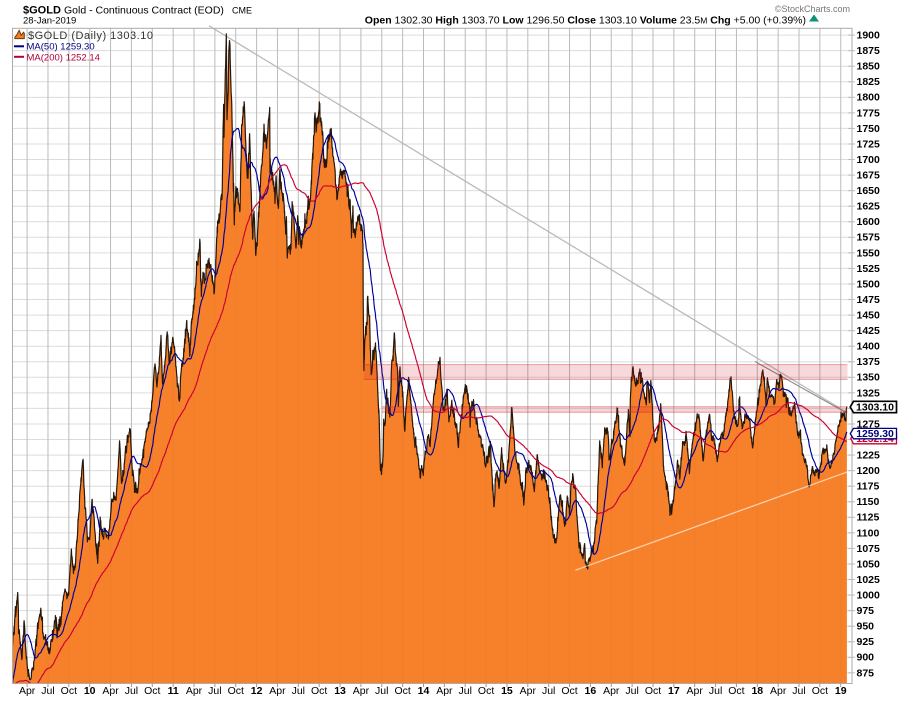 The height and width of the screenshot is (706, 903). Describe the element at coordinates (869, 113) in the screenshot. I see `svg-text: 1775` at that location.